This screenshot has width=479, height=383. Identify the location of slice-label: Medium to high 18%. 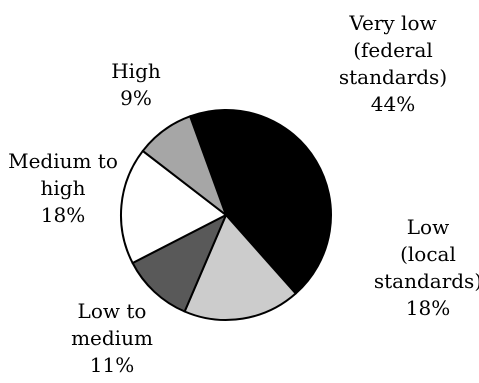
(63, 188).